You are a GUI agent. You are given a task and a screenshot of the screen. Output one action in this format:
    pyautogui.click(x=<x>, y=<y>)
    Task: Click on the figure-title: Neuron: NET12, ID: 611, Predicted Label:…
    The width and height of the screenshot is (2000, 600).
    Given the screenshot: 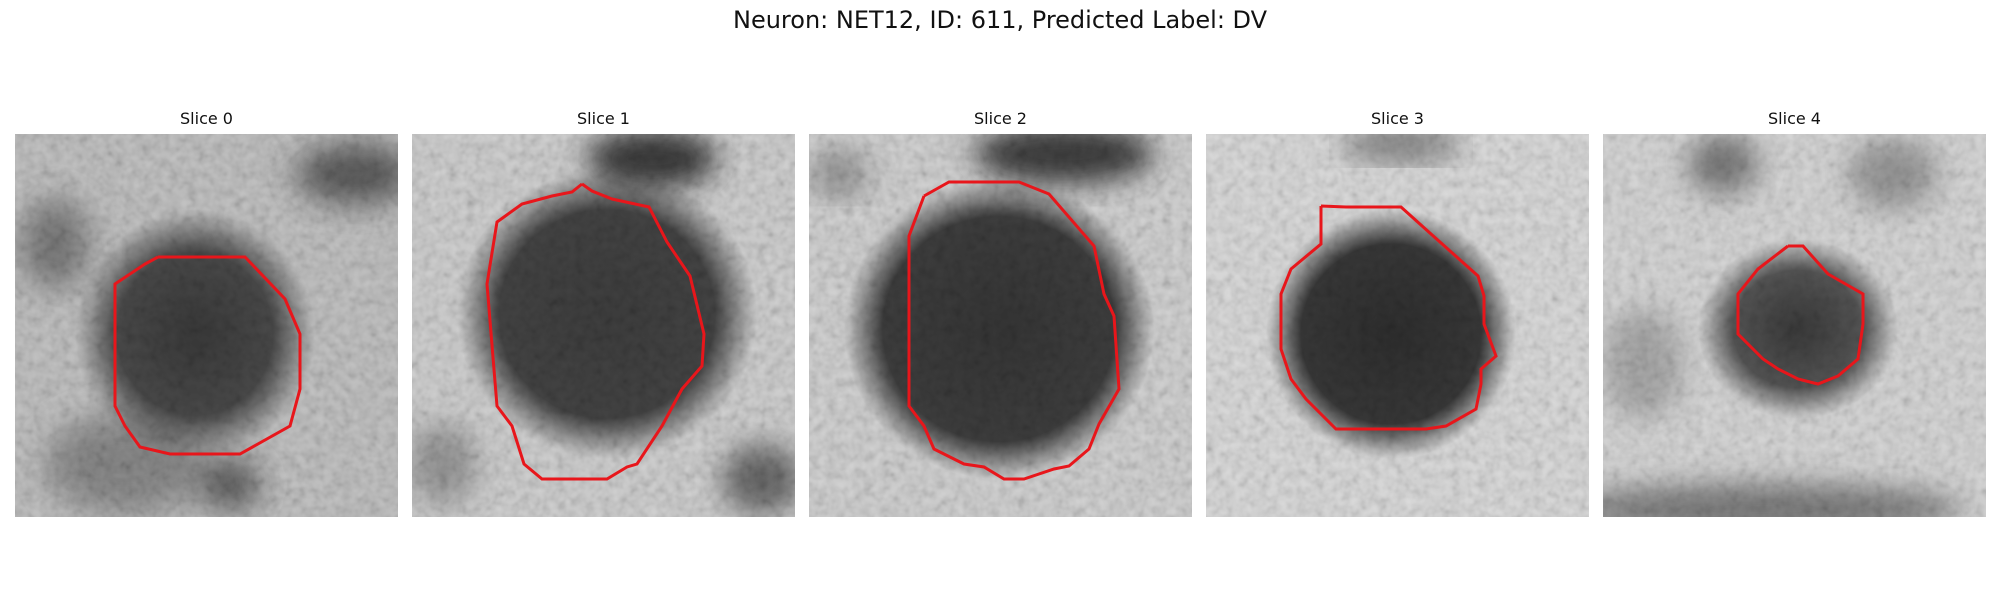 What is the action you would take?
    pyautogui.click(x=1000, y=20)
    